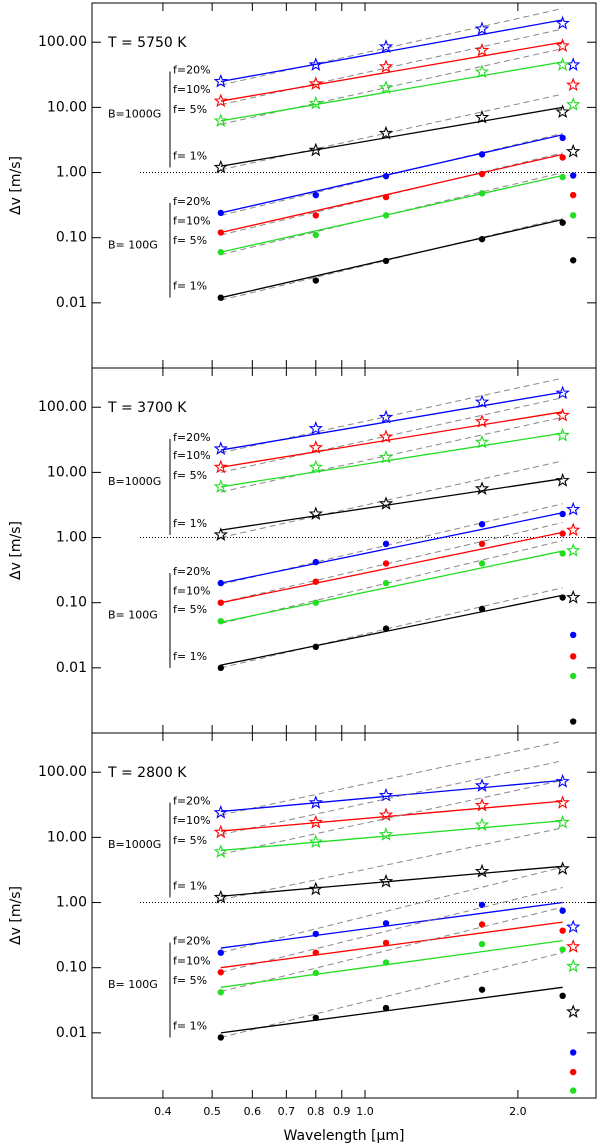  What do you see at coordinates (67, 837) in the screenshot?
I see `y-tick-label: 10.00` at bounding box center [67, 837].